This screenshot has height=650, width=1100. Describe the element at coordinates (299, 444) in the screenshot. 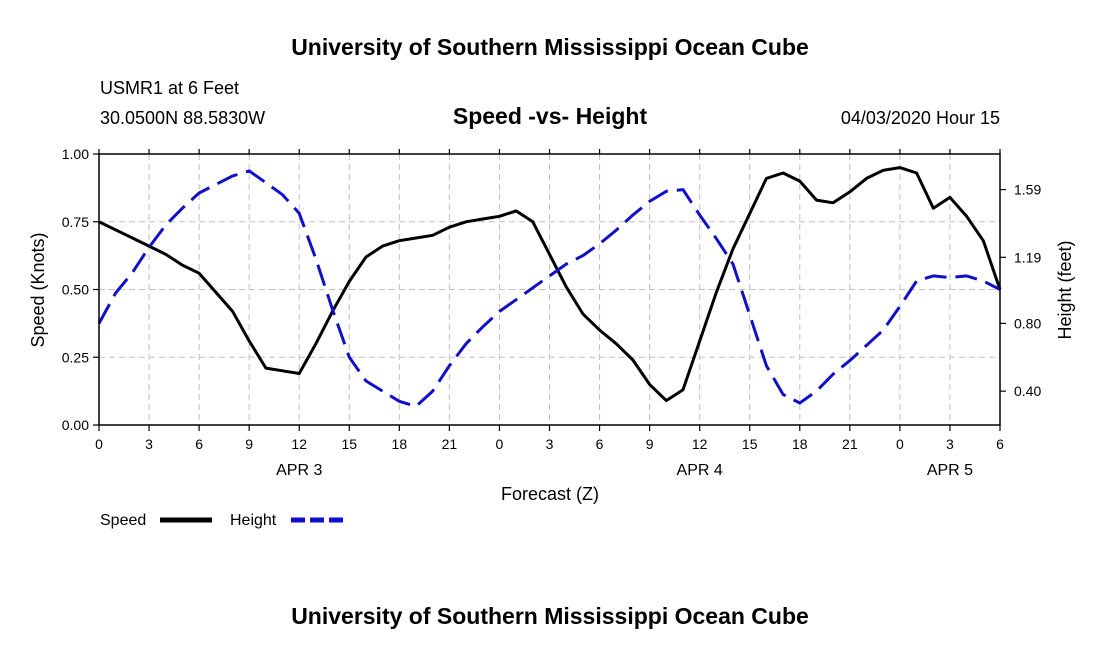

I see `x-tick-label-4: 12` at that location.